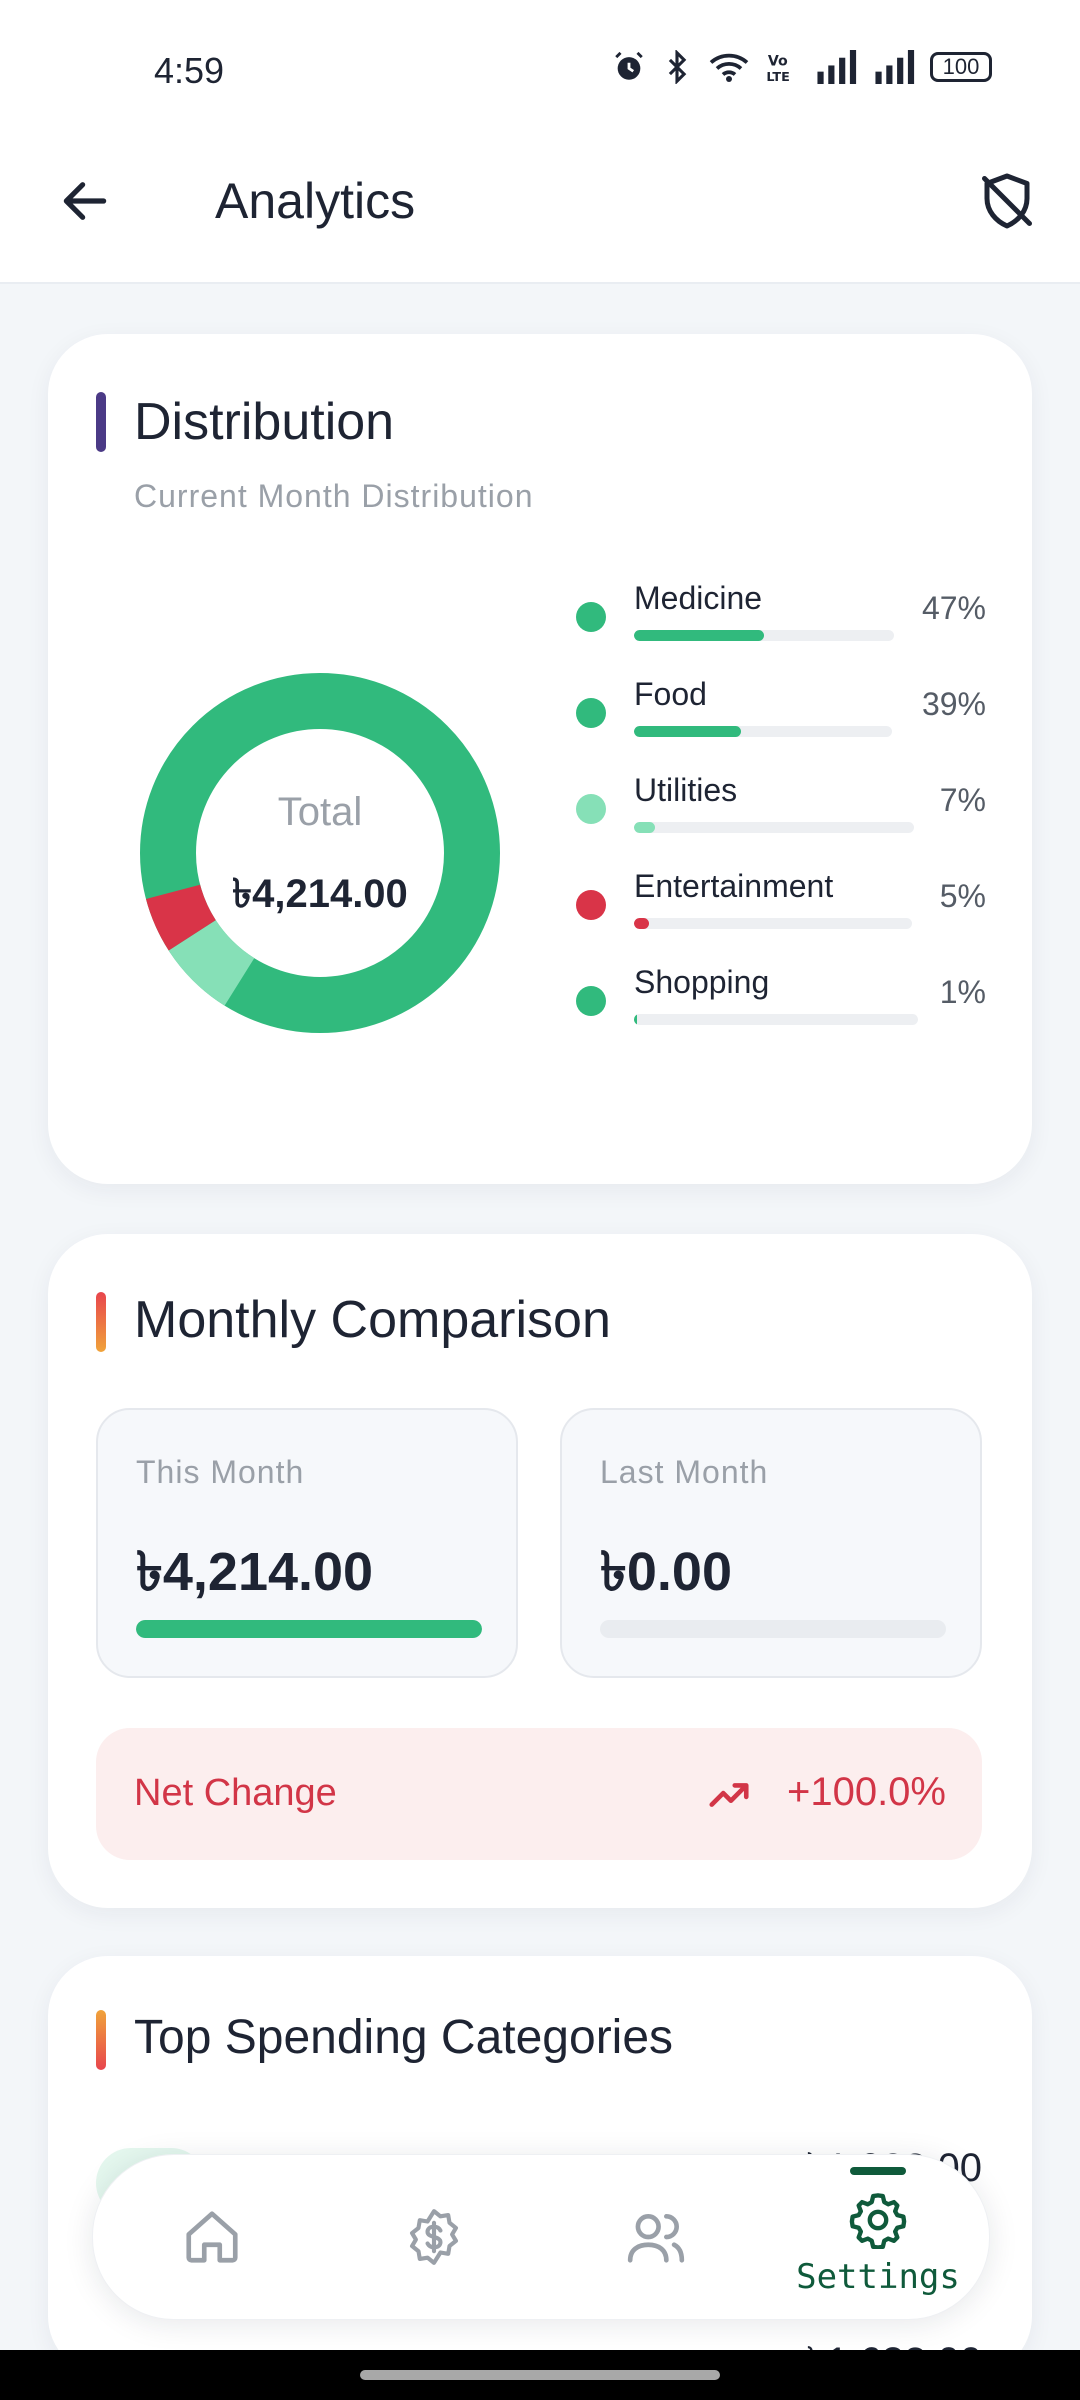 The image size is (1080, 2400). I want to click on nav-settings-label: Settings, so click(878, 2277).